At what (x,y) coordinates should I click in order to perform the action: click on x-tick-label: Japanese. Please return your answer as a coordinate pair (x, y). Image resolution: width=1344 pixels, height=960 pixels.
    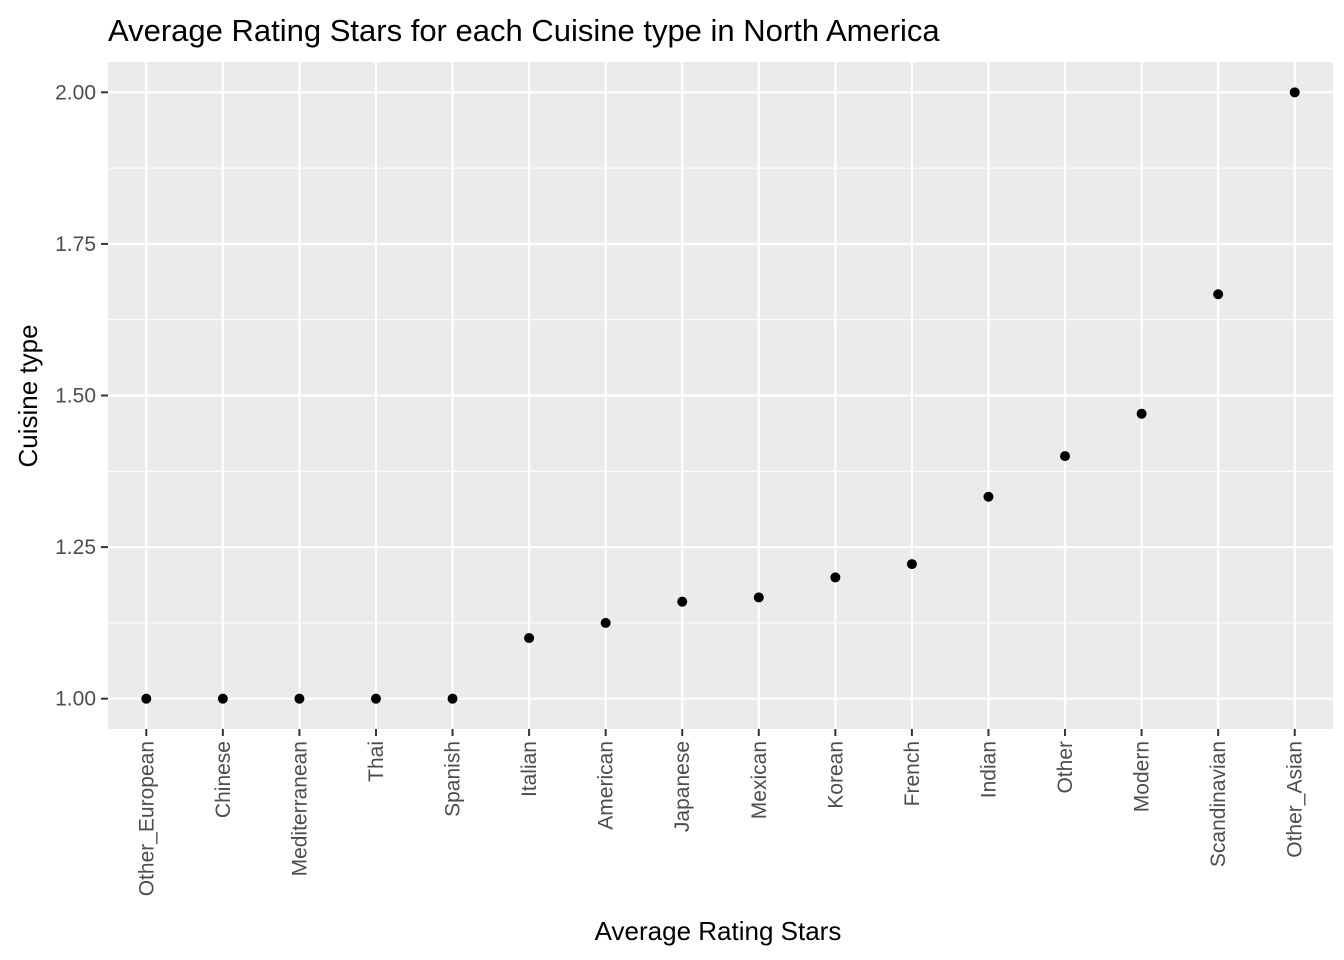
    Looking at the image, I should click on (682, 786).